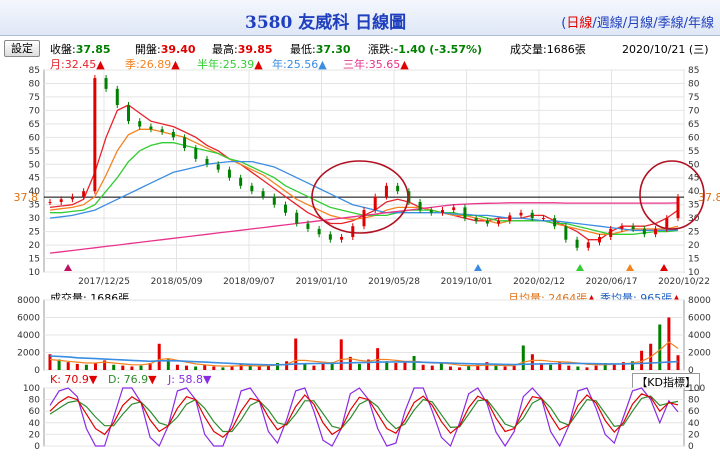 Image resolution: width=720 pixels, height=458 pixels. I want to click on signal-triangle, so click(478, 267).